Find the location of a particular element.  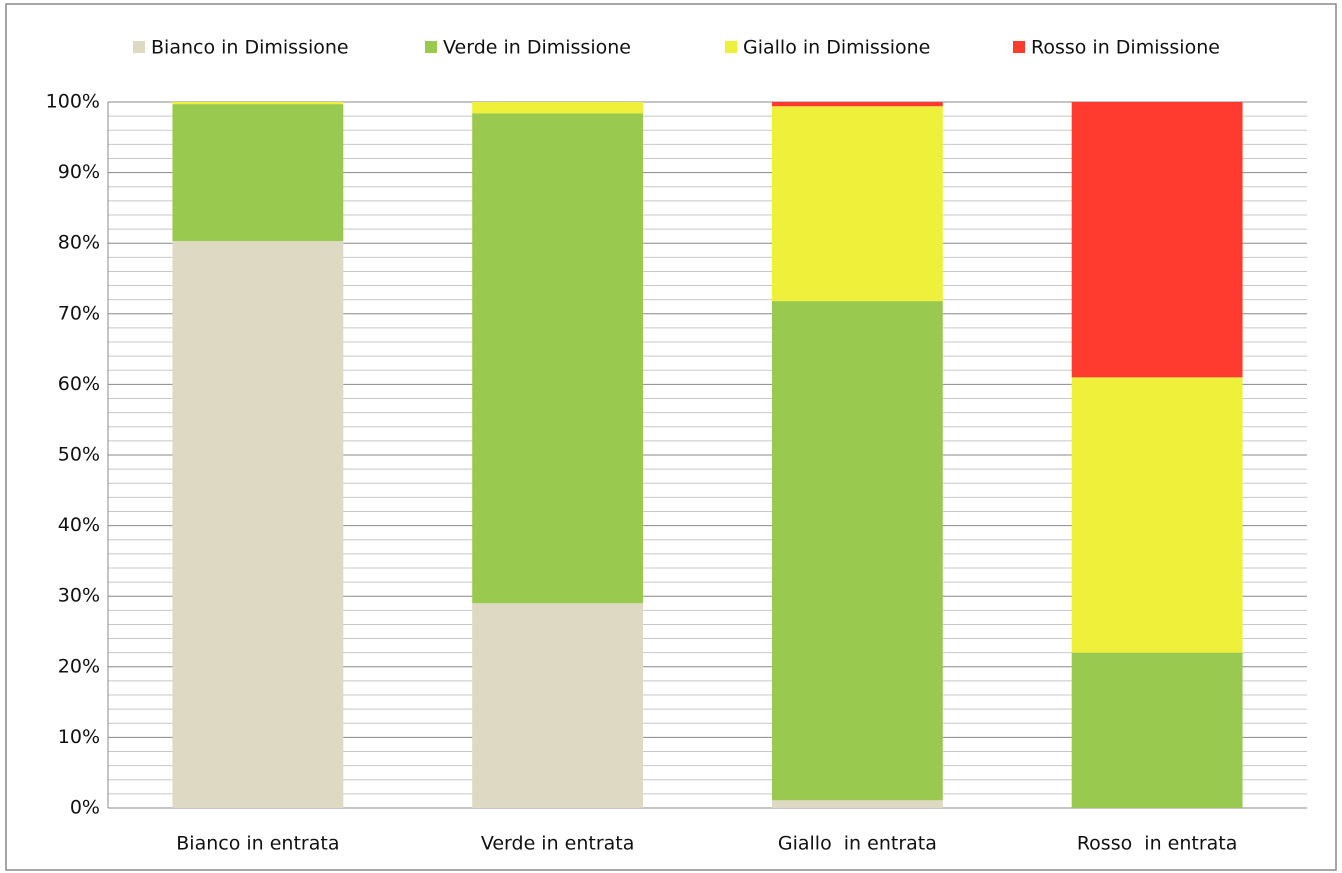

y-tick-label: 80% is located at coordinates (79, 243).